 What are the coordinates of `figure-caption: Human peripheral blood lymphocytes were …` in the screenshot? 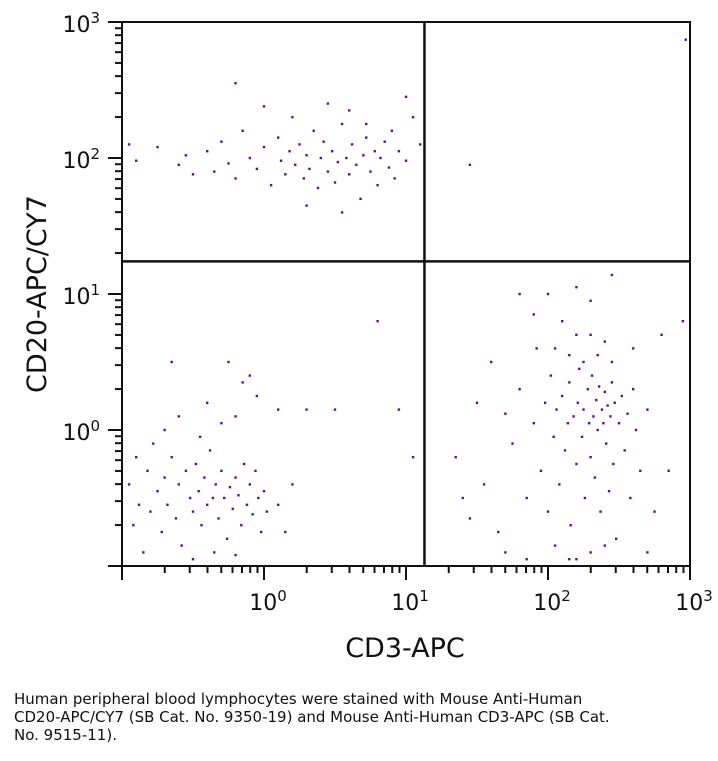 It's located at (312, 717).